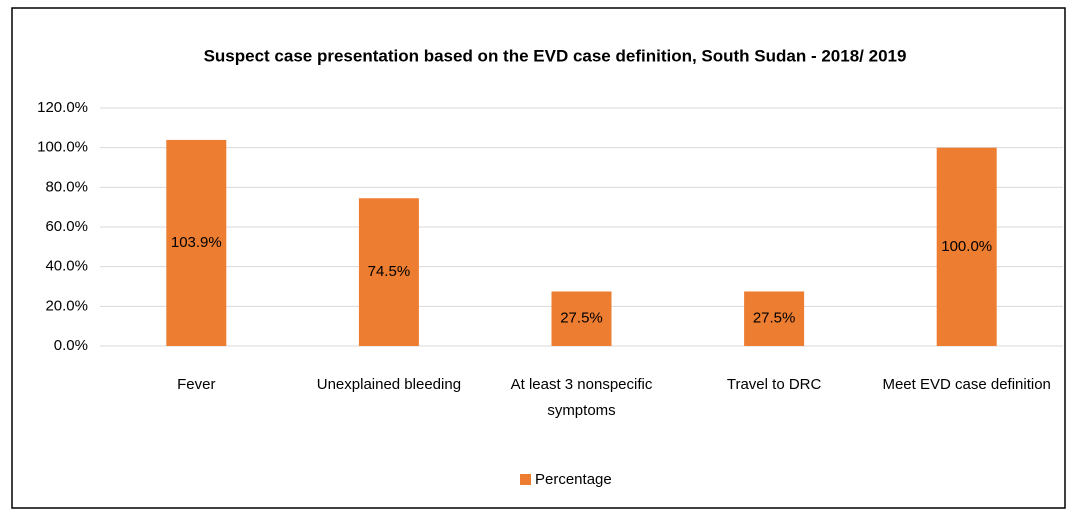 This screenshot has height=512, width=1068. What do you see at coordinates (573, 479) in the screenshot?
I see `legend-label: Percentage` at bounding box center [573, 479].